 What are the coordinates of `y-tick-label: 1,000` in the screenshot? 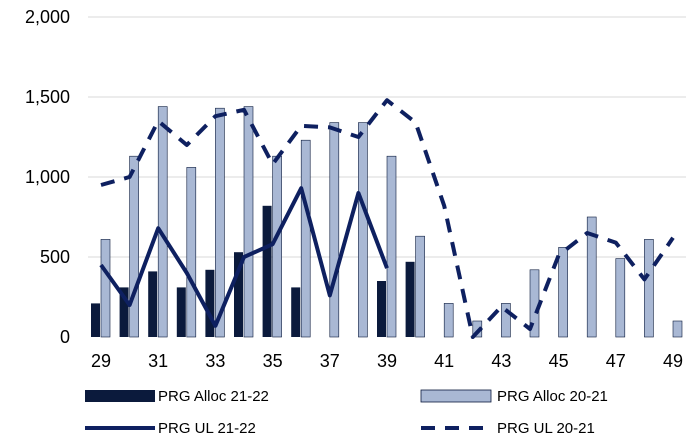 It's located at (47, 177).